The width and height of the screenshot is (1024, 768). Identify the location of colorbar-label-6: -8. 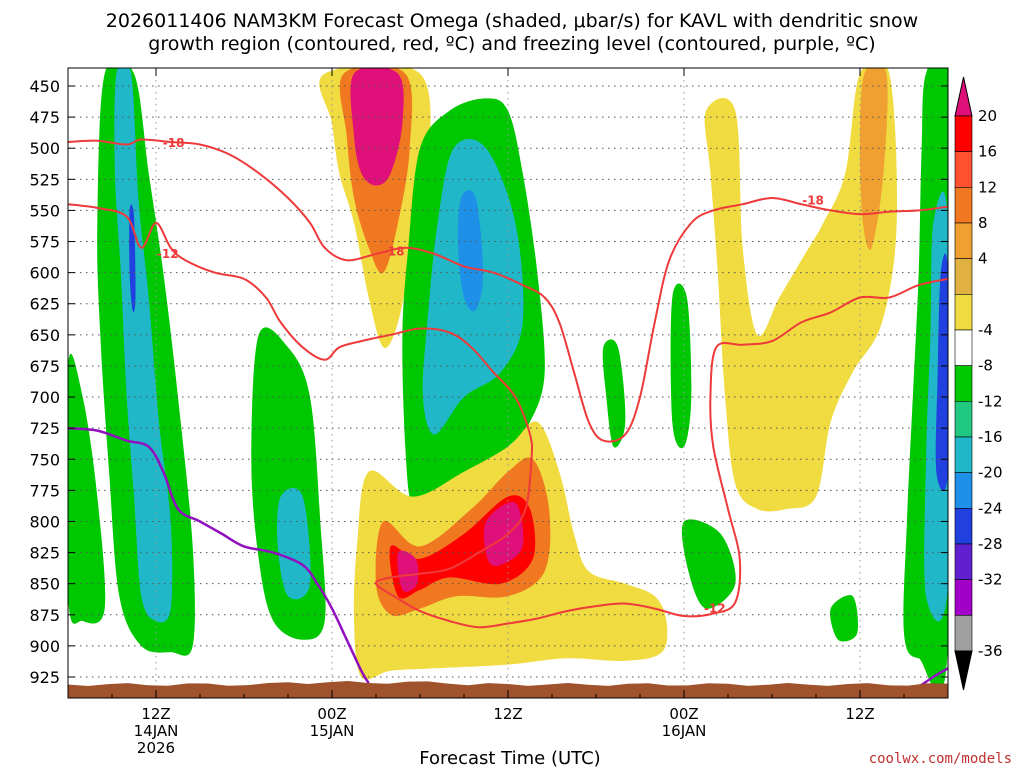
(985, 366).